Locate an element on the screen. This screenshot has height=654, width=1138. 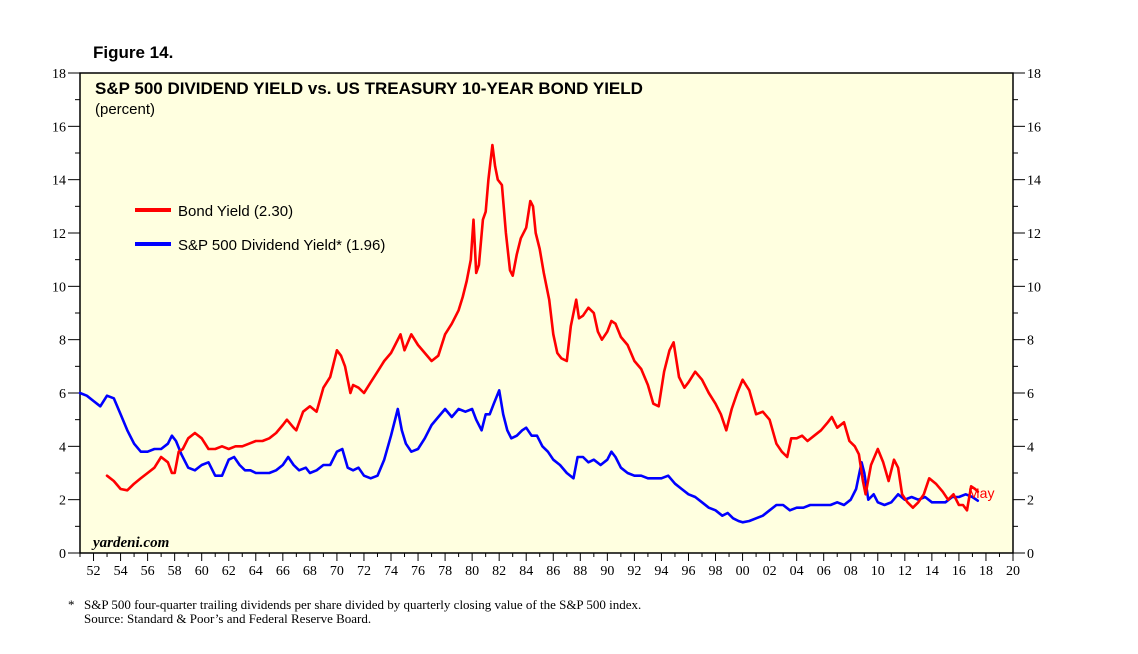
watermark: yardeni.com is located at coordinates (130, 543).